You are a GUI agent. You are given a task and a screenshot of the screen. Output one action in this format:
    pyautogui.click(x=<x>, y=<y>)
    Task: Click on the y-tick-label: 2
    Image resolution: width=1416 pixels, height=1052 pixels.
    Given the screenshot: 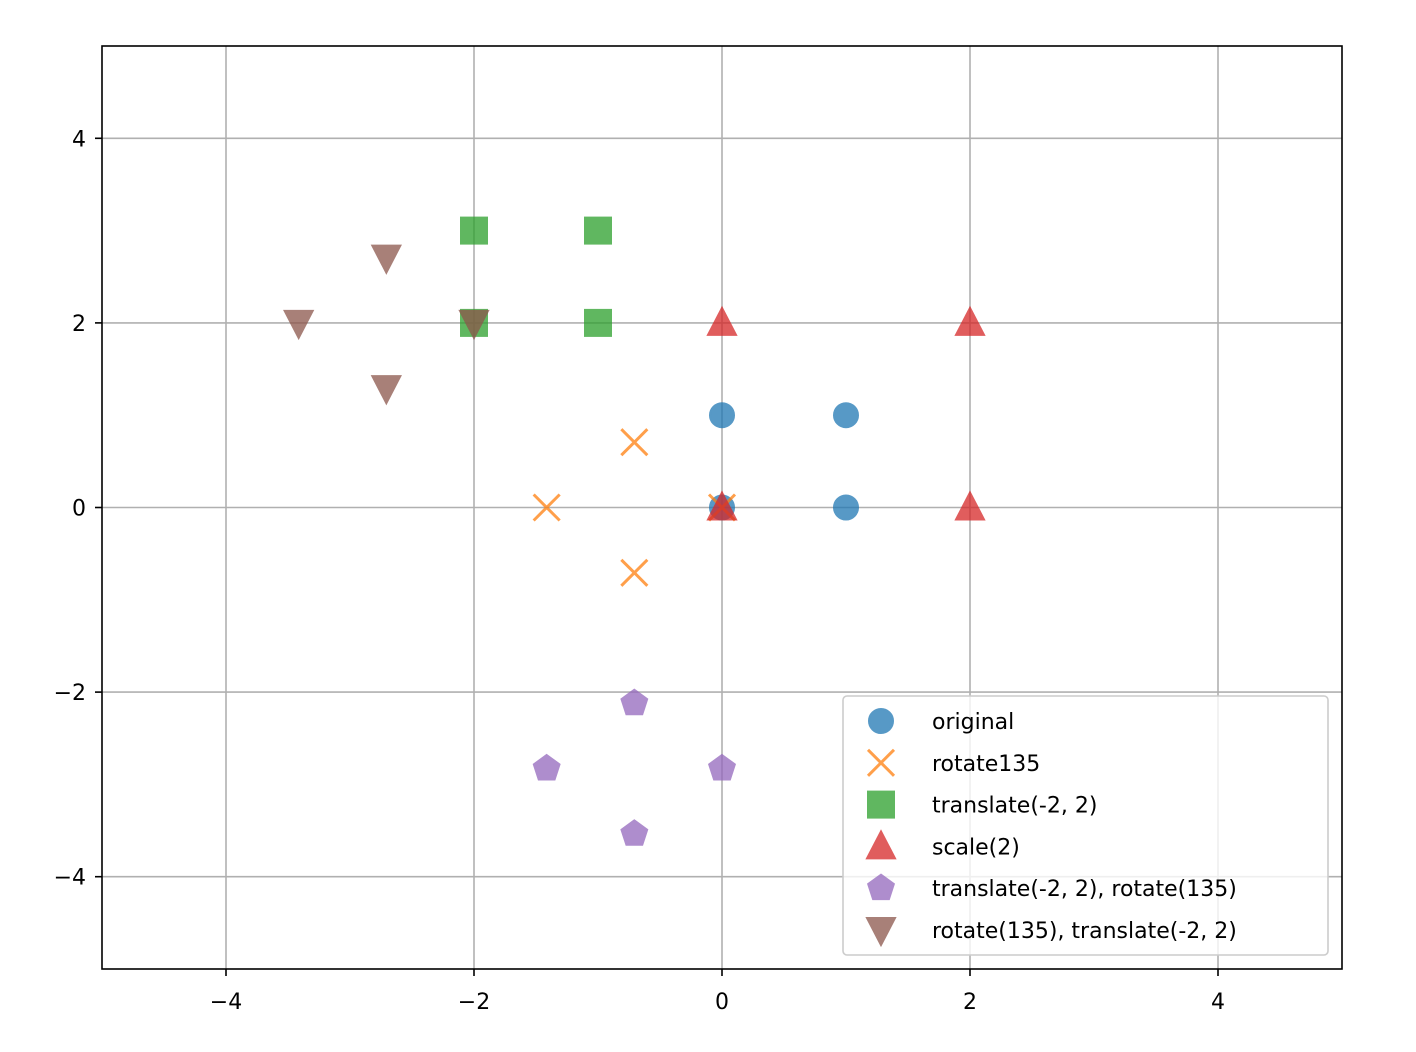 What is the action you would take?
    pyautogui.click(x=79, y=324)
    